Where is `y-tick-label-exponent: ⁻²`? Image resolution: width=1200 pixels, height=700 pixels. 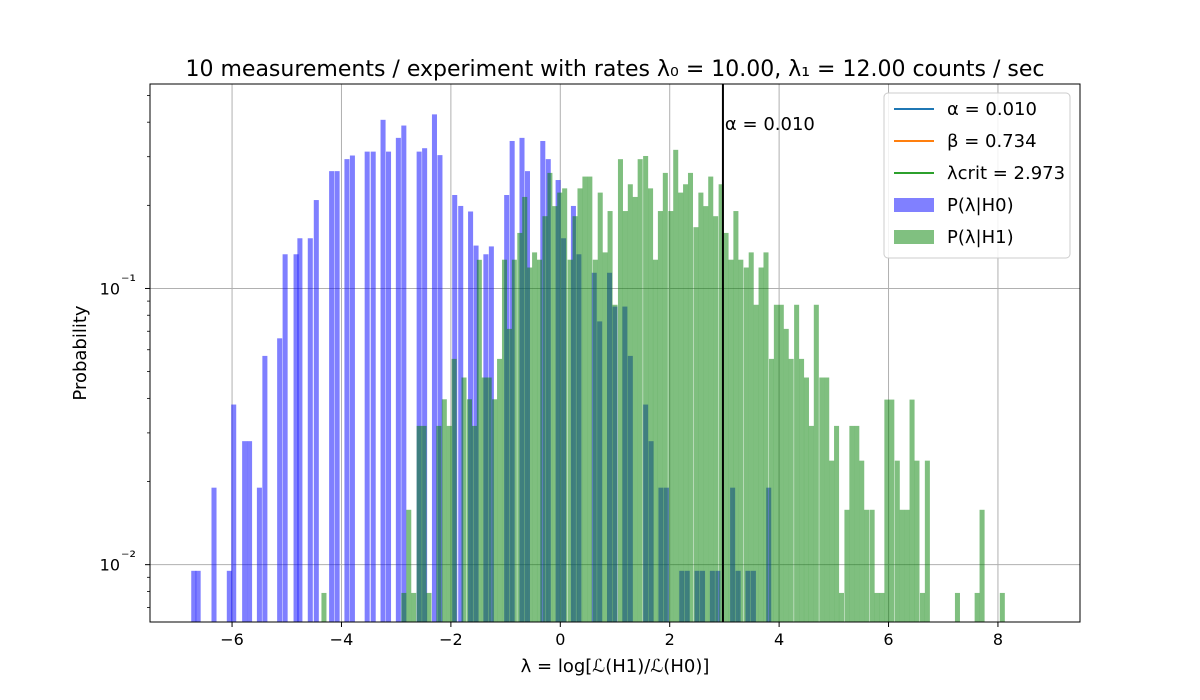 y-tick-label-exponent: ⁻² is located at coordinates (128, 557).